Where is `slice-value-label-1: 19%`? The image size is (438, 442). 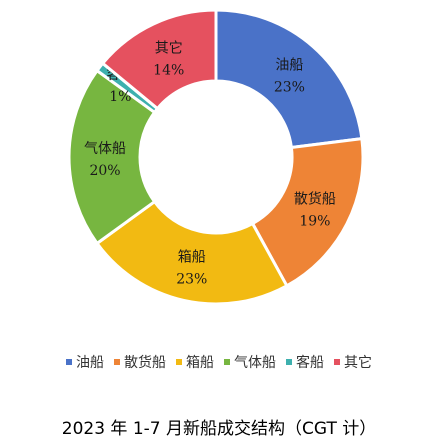 slice-value-label-1: 19% is located at coordinates (314, 221).